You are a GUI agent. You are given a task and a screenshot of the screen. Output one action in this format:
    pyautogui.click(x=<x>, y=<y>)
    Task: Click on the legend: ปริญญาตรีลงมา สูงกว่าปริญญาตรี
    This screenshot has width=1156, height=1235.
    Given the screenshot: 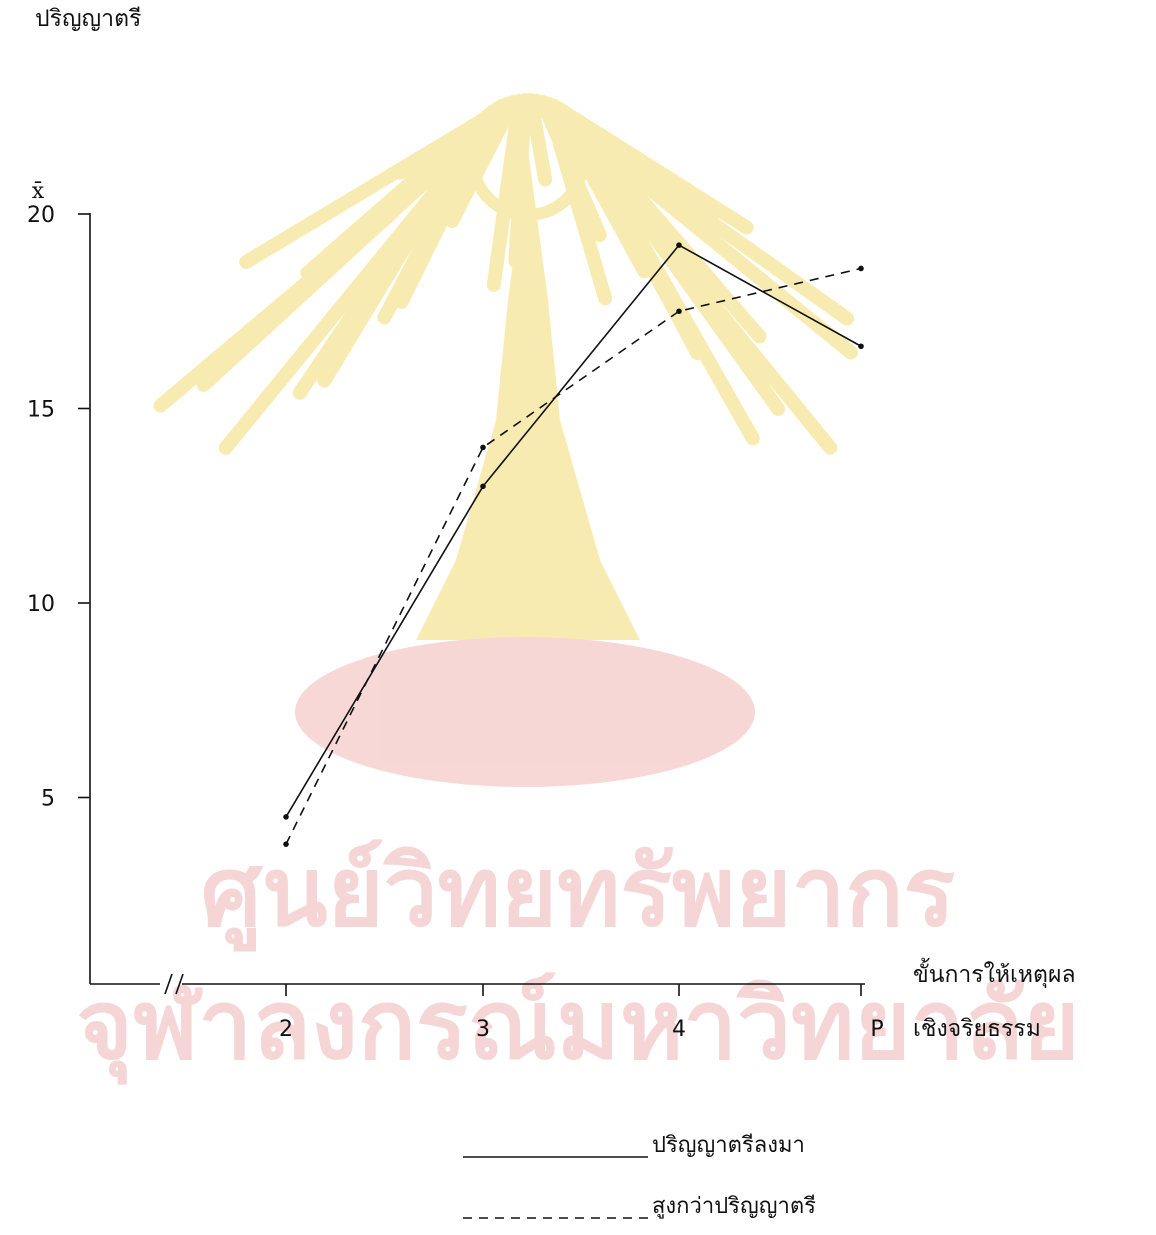 What is the action you would take?
    pyautogui.click(x=639, y=1176)
    